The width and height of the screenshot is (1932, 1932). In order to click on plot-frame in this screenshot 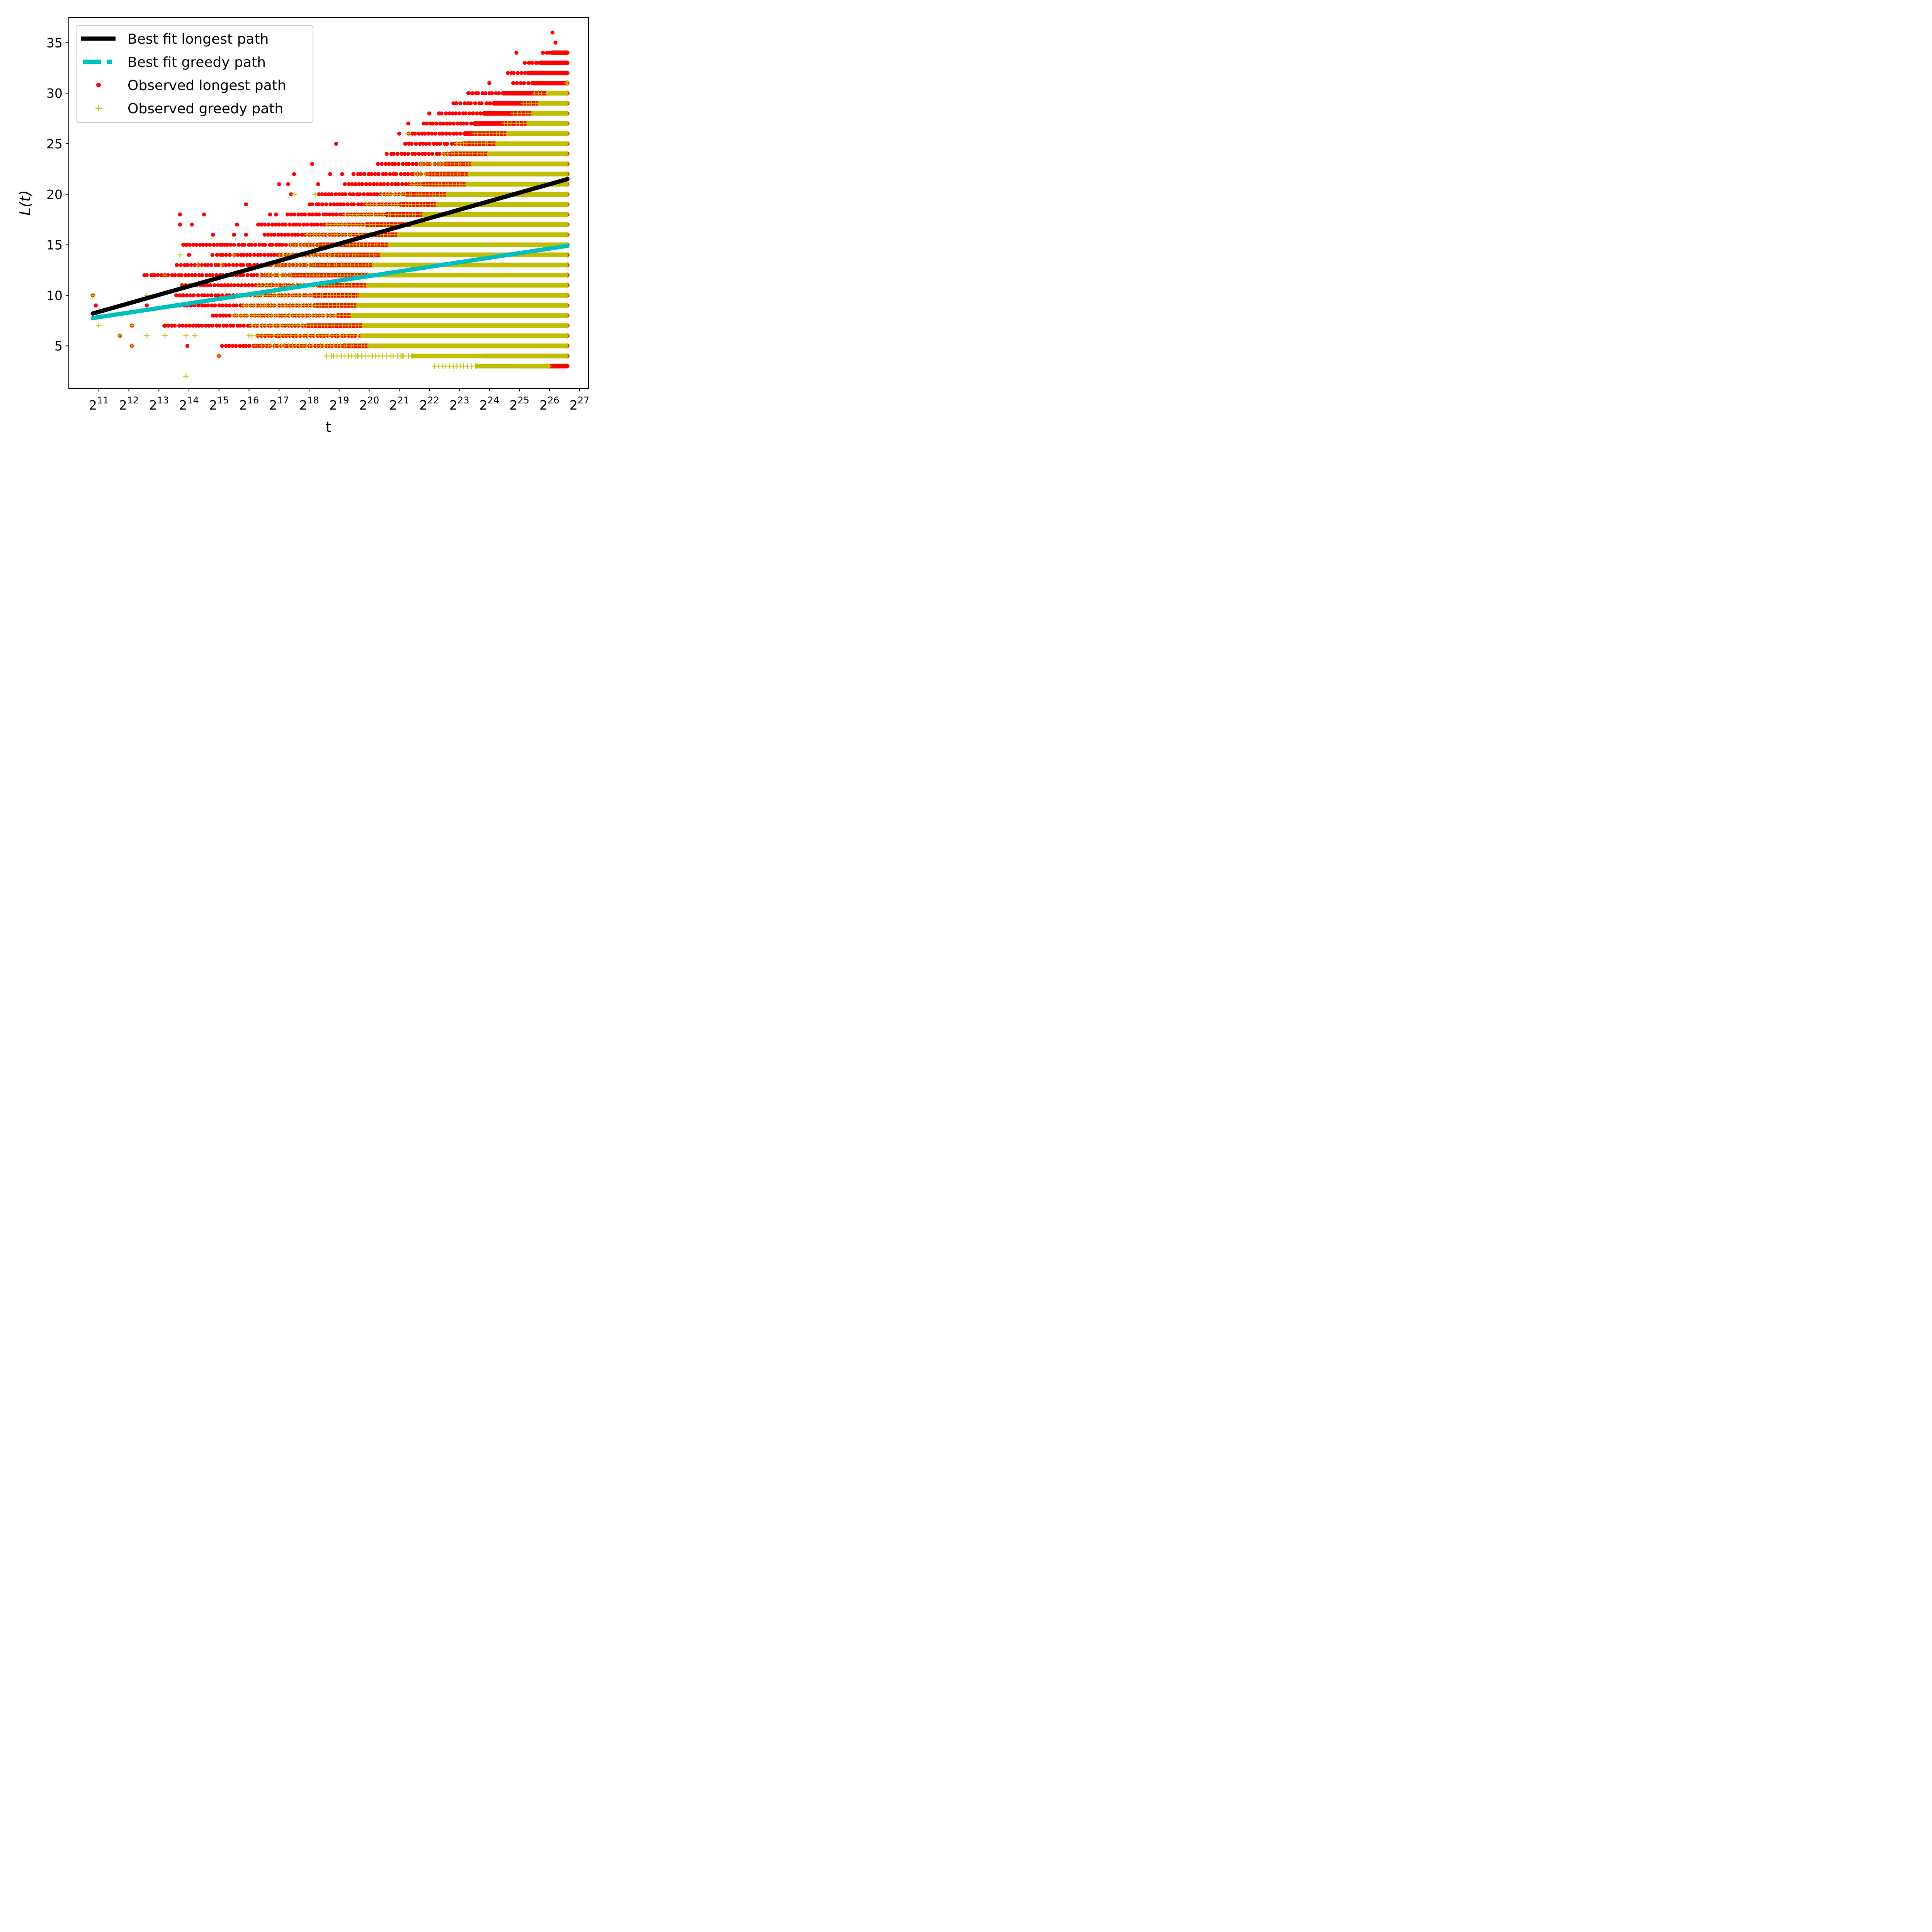, I will do `click(328, 203)`.